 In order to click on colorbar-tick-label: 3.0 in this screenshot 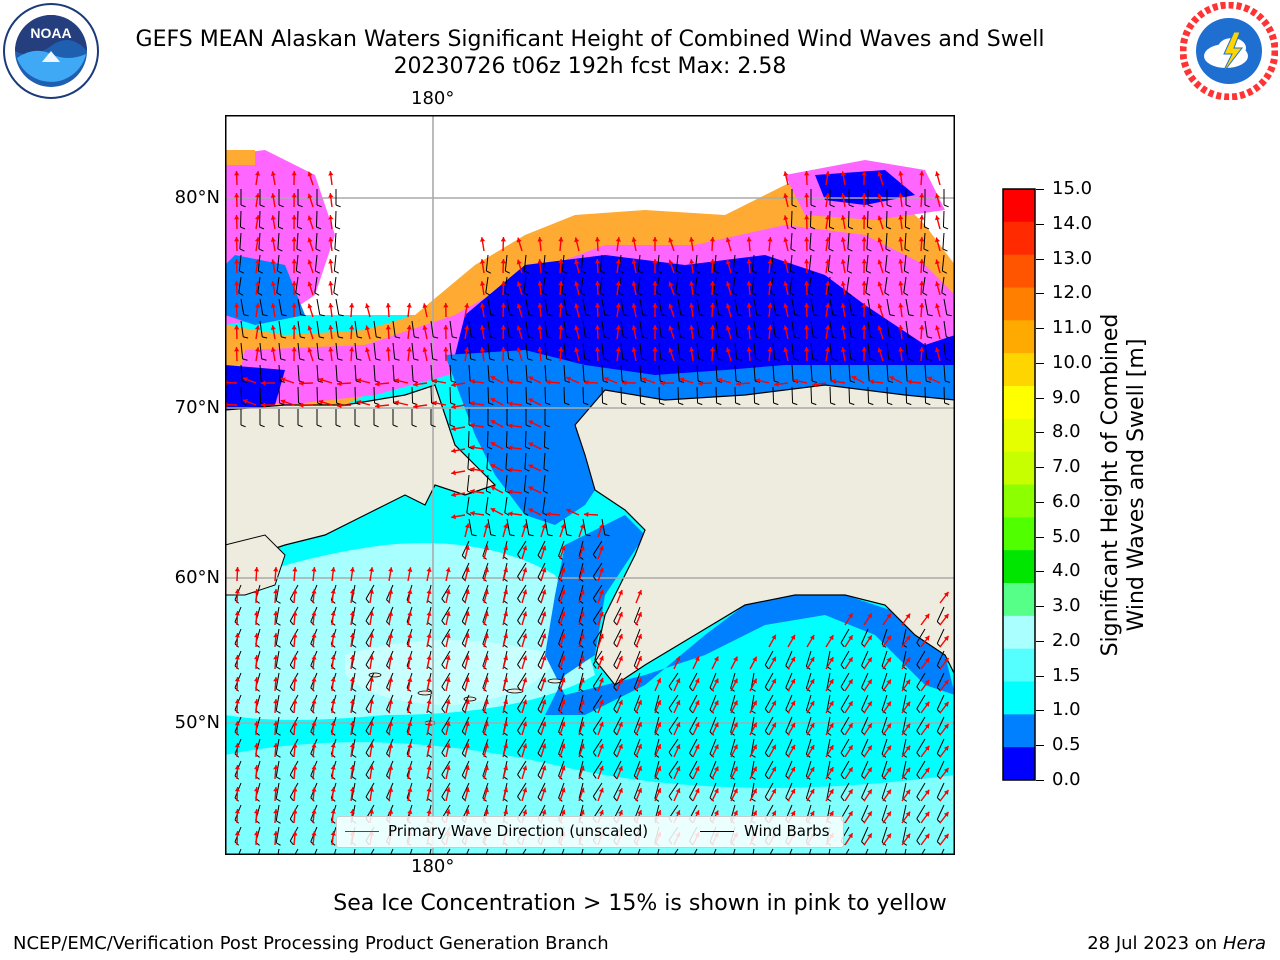, I will do `click(1066, 606)`.